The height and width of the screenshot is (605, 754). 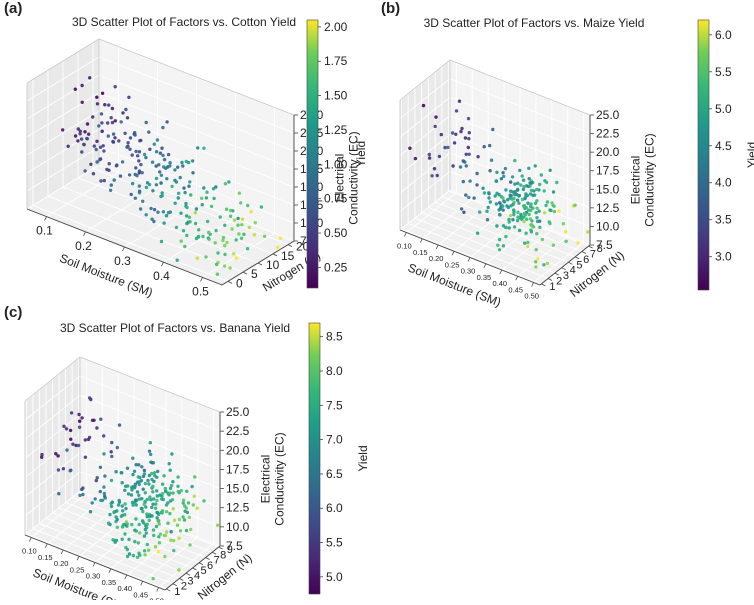 What do you see at coordinates (334, 543) in the screenshot?
I see `colorbar-tick-label: 5.5` at bounding box center [334, 543].